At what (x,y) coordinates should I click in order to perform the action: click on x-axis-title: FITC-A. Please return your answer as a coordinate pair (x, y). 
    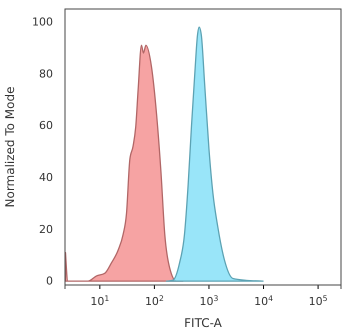
    Looking at the image, I should click on (203, 323).